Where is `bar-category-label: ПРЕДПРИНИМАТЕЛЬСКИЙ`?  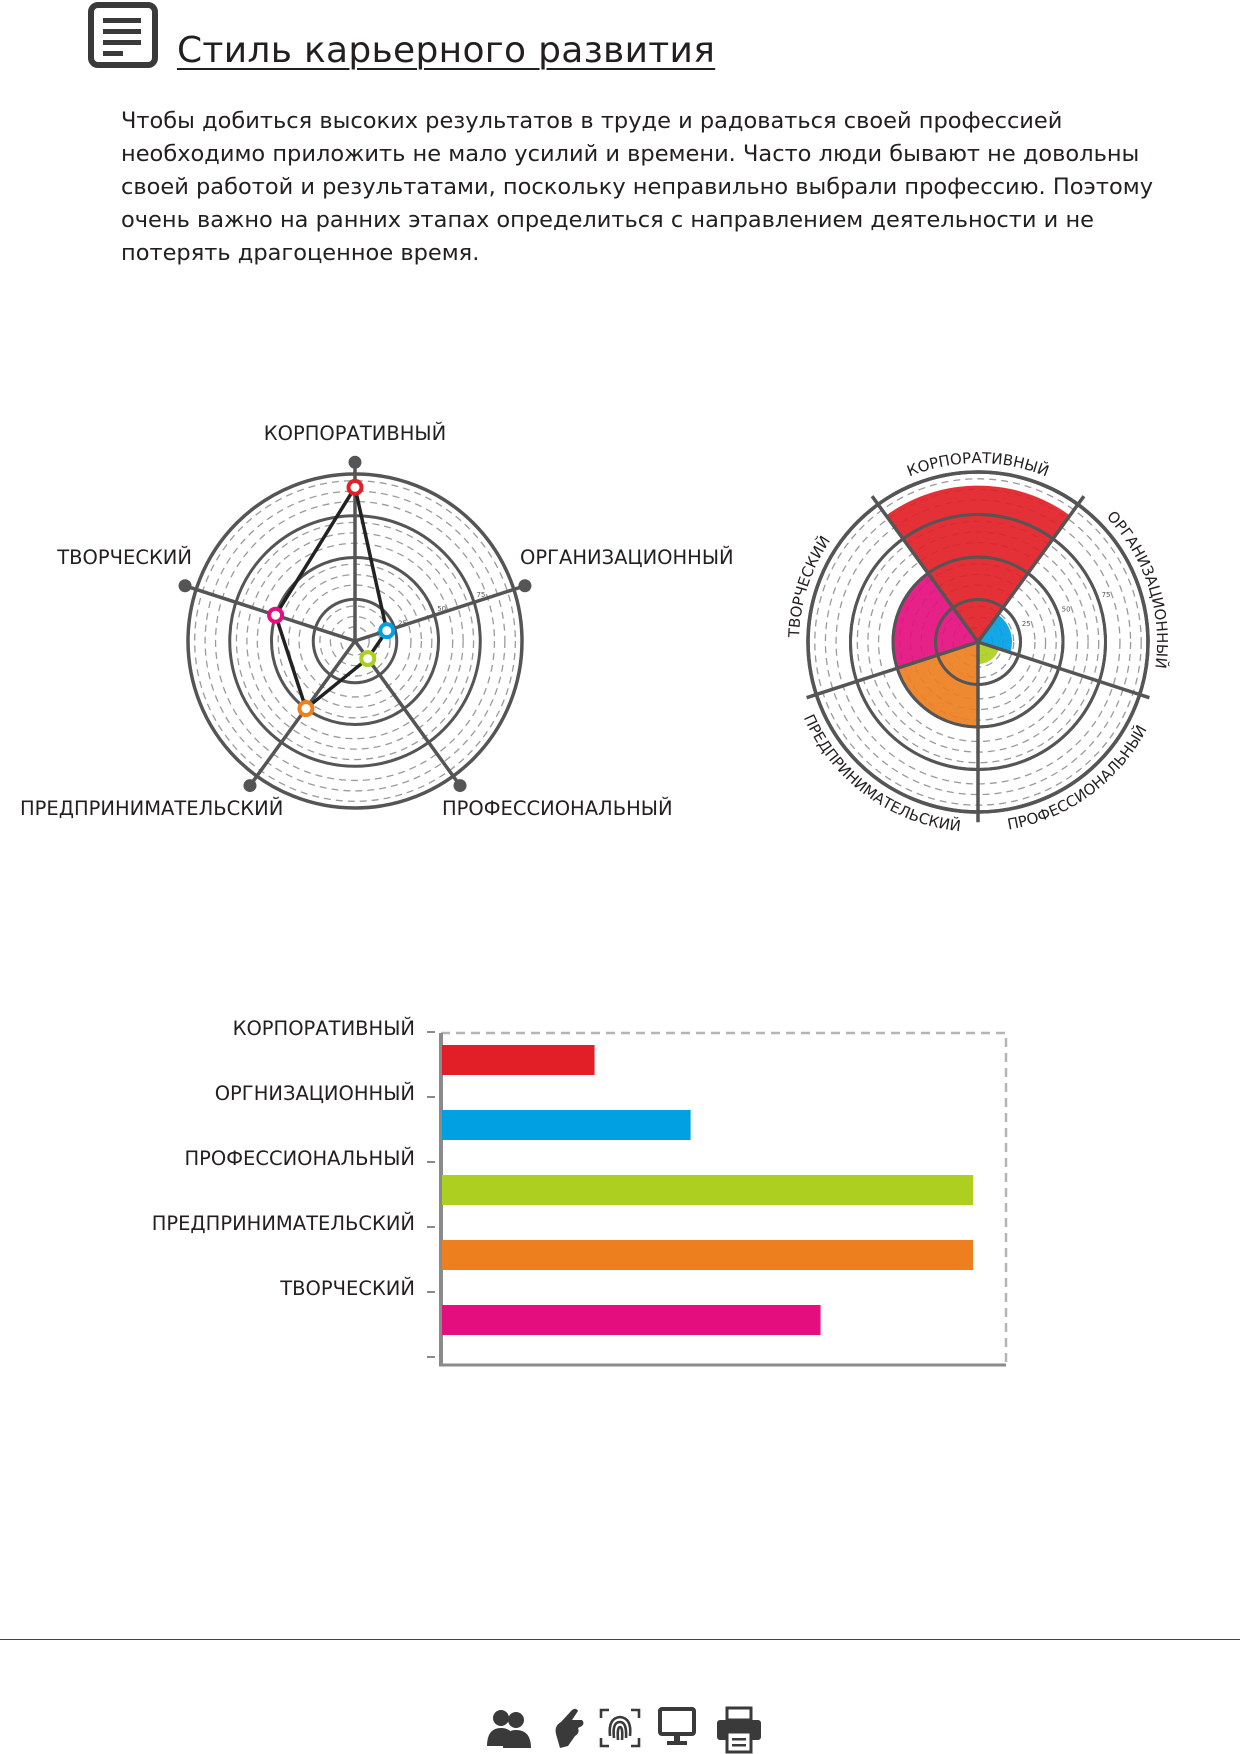 bar-category-label: ПРЕДПРИНИМАТЕЛЬСКИЙ is located at coordinates (283, 1223).